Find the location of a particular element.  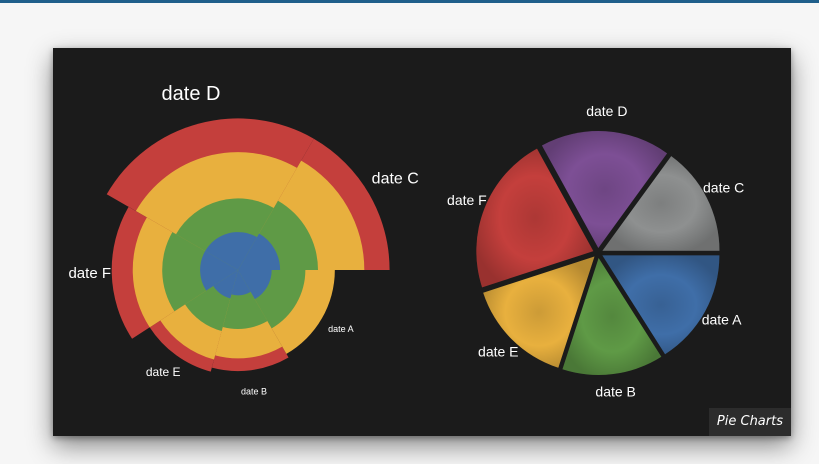

radial-slice-date-d-green is located at coordinates (225, 234).